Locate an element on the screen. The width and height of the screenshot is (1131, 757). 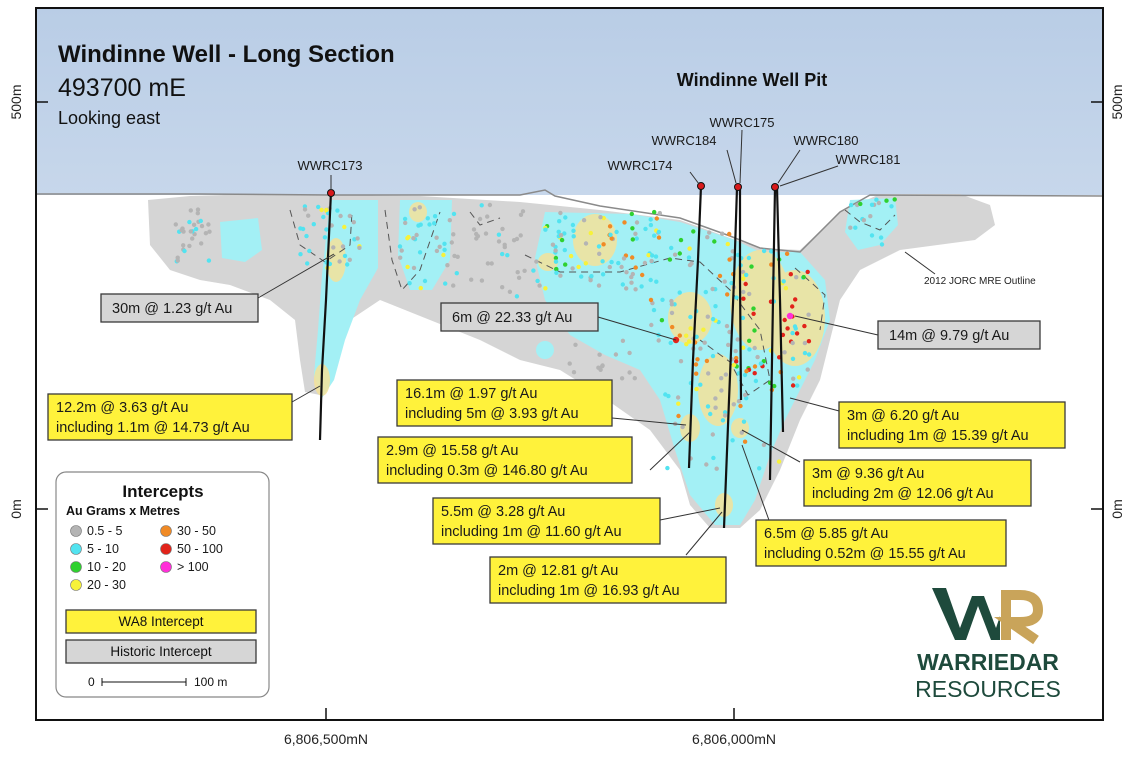
outline-label: 2012 JORC MRE Outline is located at coordinates (980, 281).